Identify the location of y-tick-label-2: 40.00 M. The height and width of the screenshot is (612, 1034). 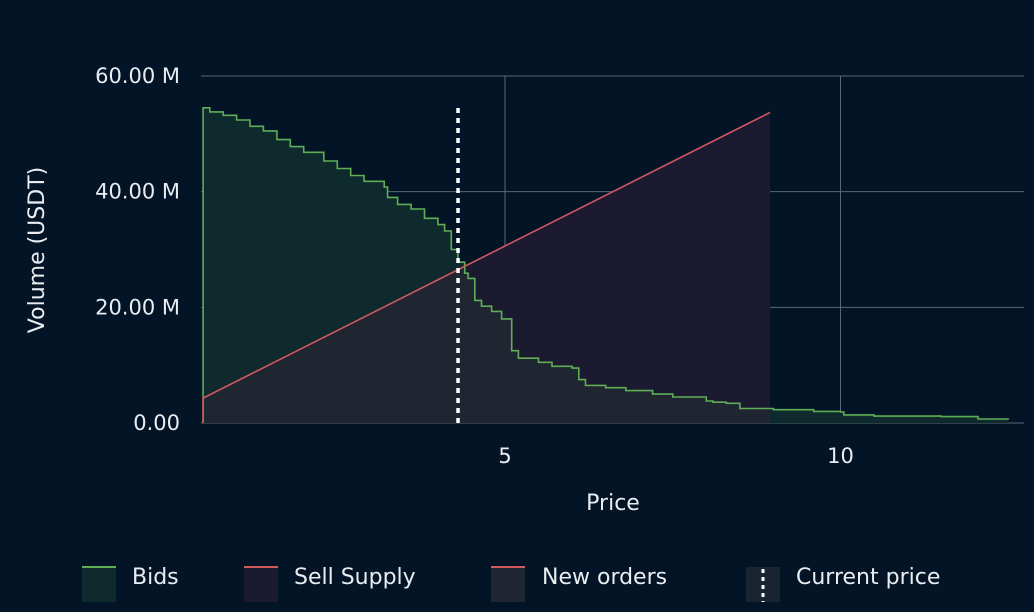
(137, 192).